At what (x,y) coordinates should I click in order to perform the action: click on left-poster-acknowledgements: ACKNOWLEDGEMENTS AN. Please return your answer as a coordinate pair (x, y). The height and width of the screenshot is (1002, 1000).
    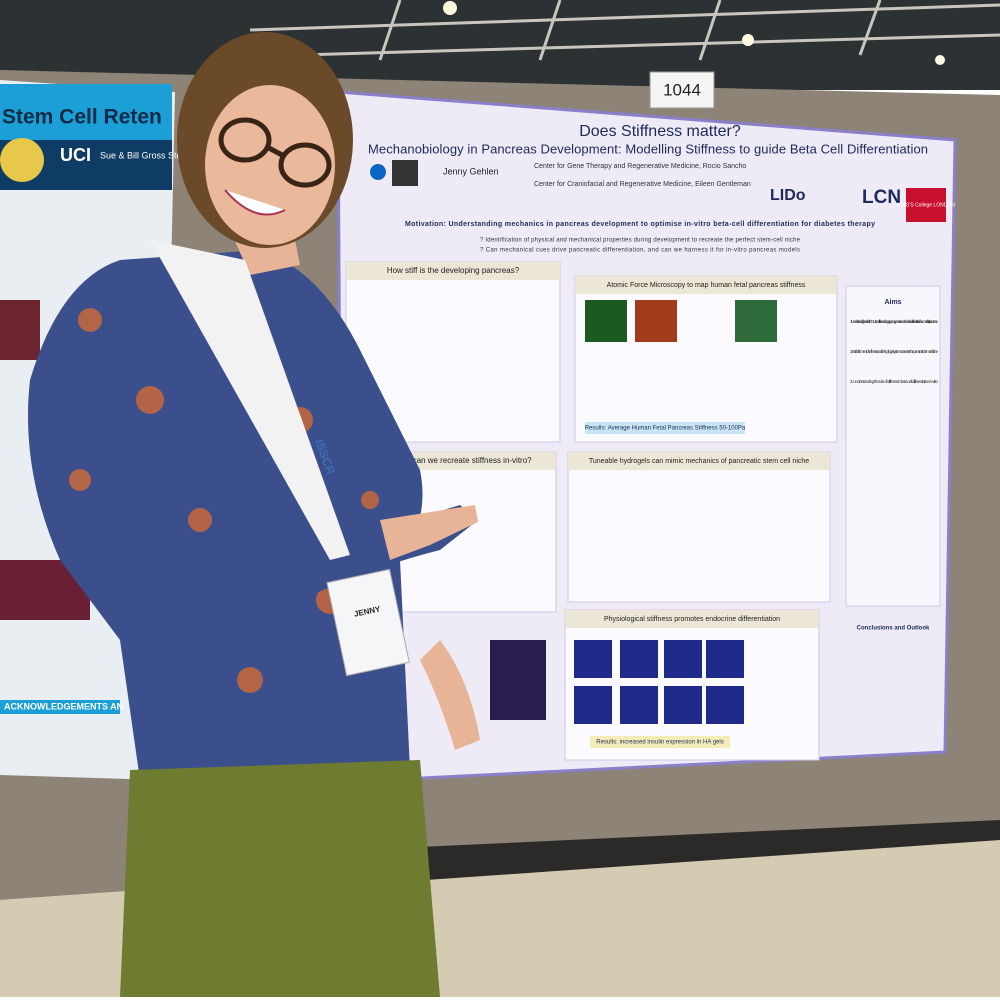
    Looking at the image, I should click on (63, 706).